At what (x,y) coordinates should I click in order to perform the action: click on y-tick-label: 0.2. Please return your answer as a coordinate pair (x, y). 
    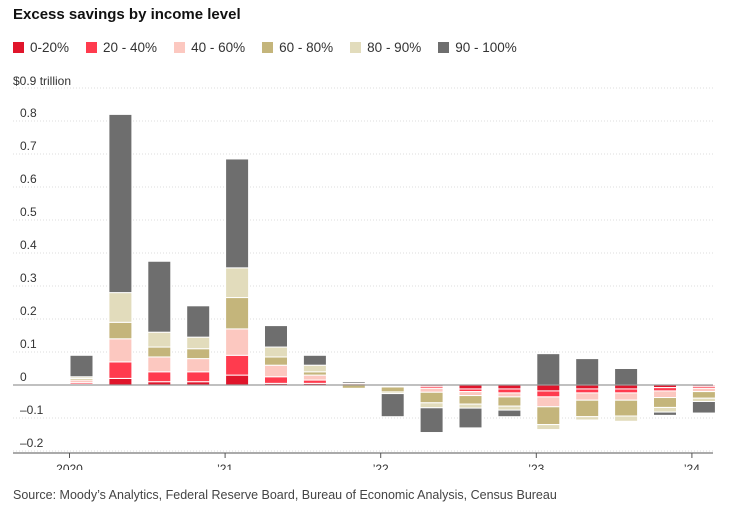
    Looking at the image, I should click on (28, 311).